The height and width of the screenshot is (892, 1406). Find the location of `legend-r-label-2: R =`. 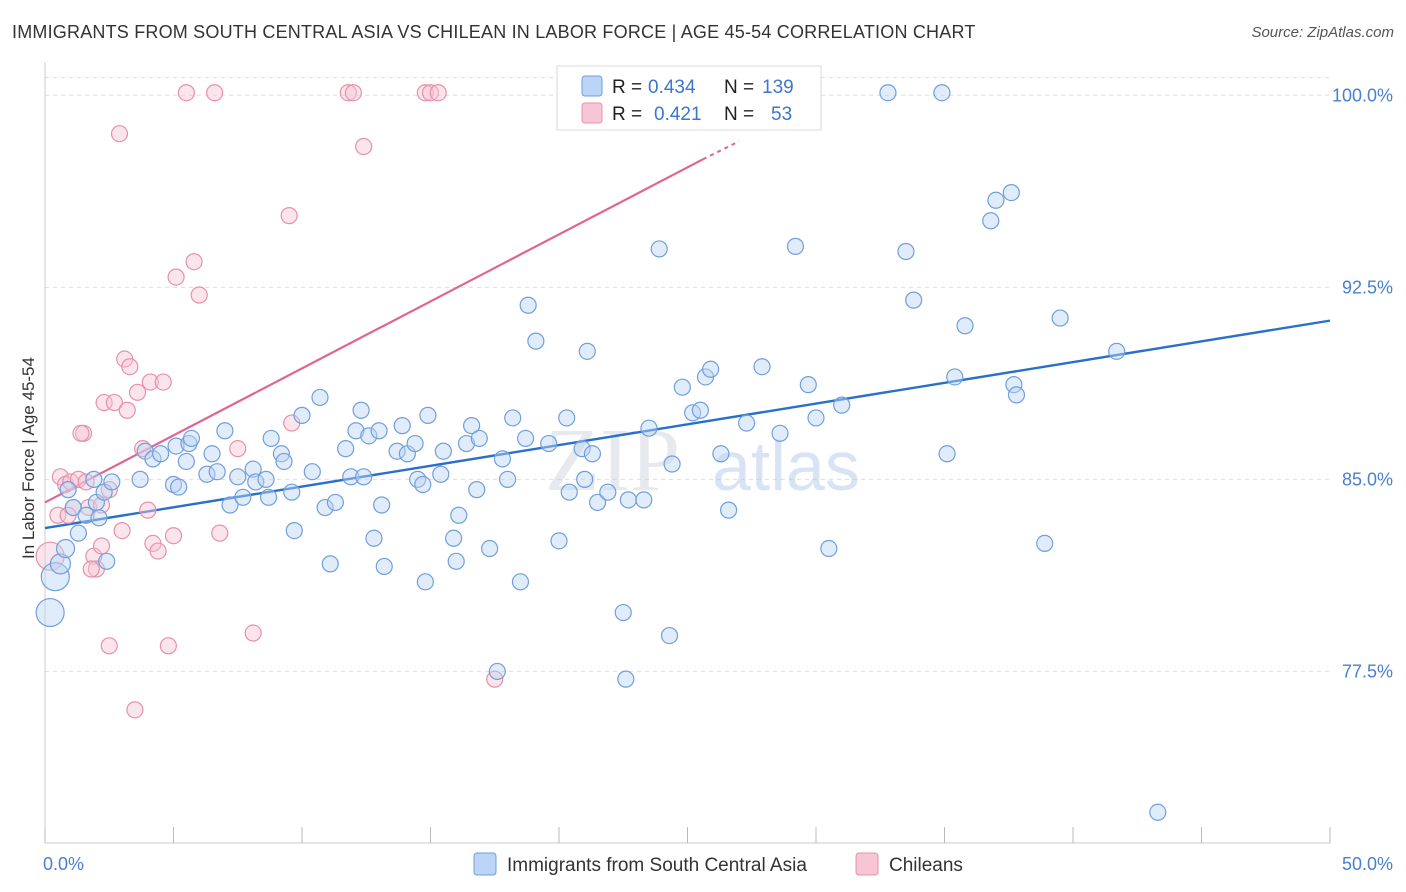

legend-r-label-2: R = is located at coordinates (627, 114).